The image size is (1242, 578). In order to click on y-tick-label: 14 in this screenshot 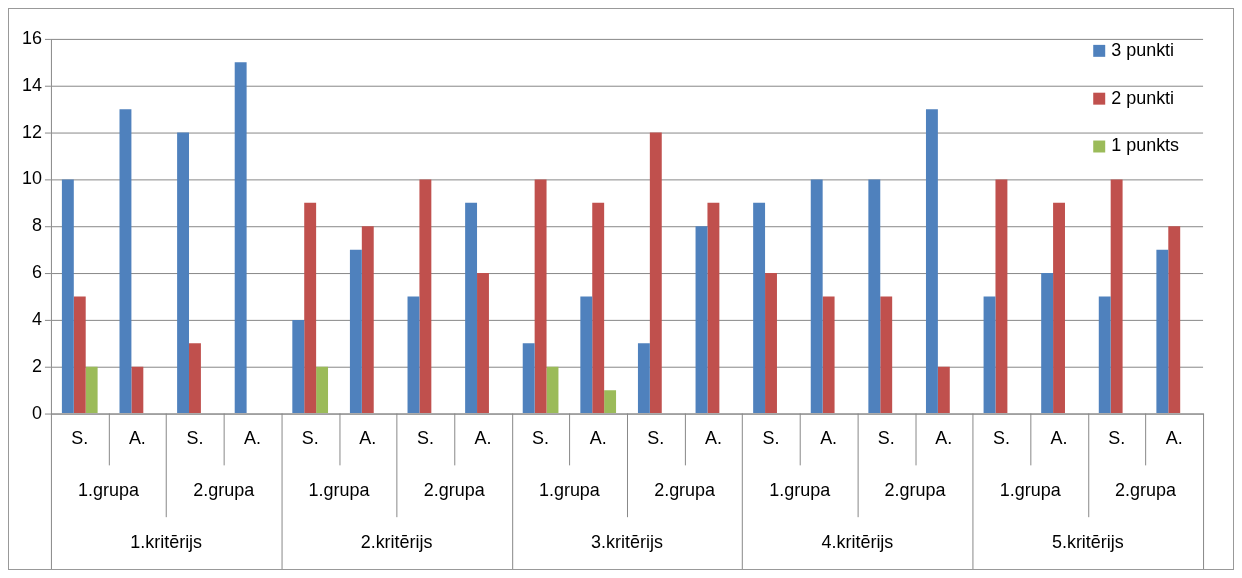, I will do `click(32, 84)`.